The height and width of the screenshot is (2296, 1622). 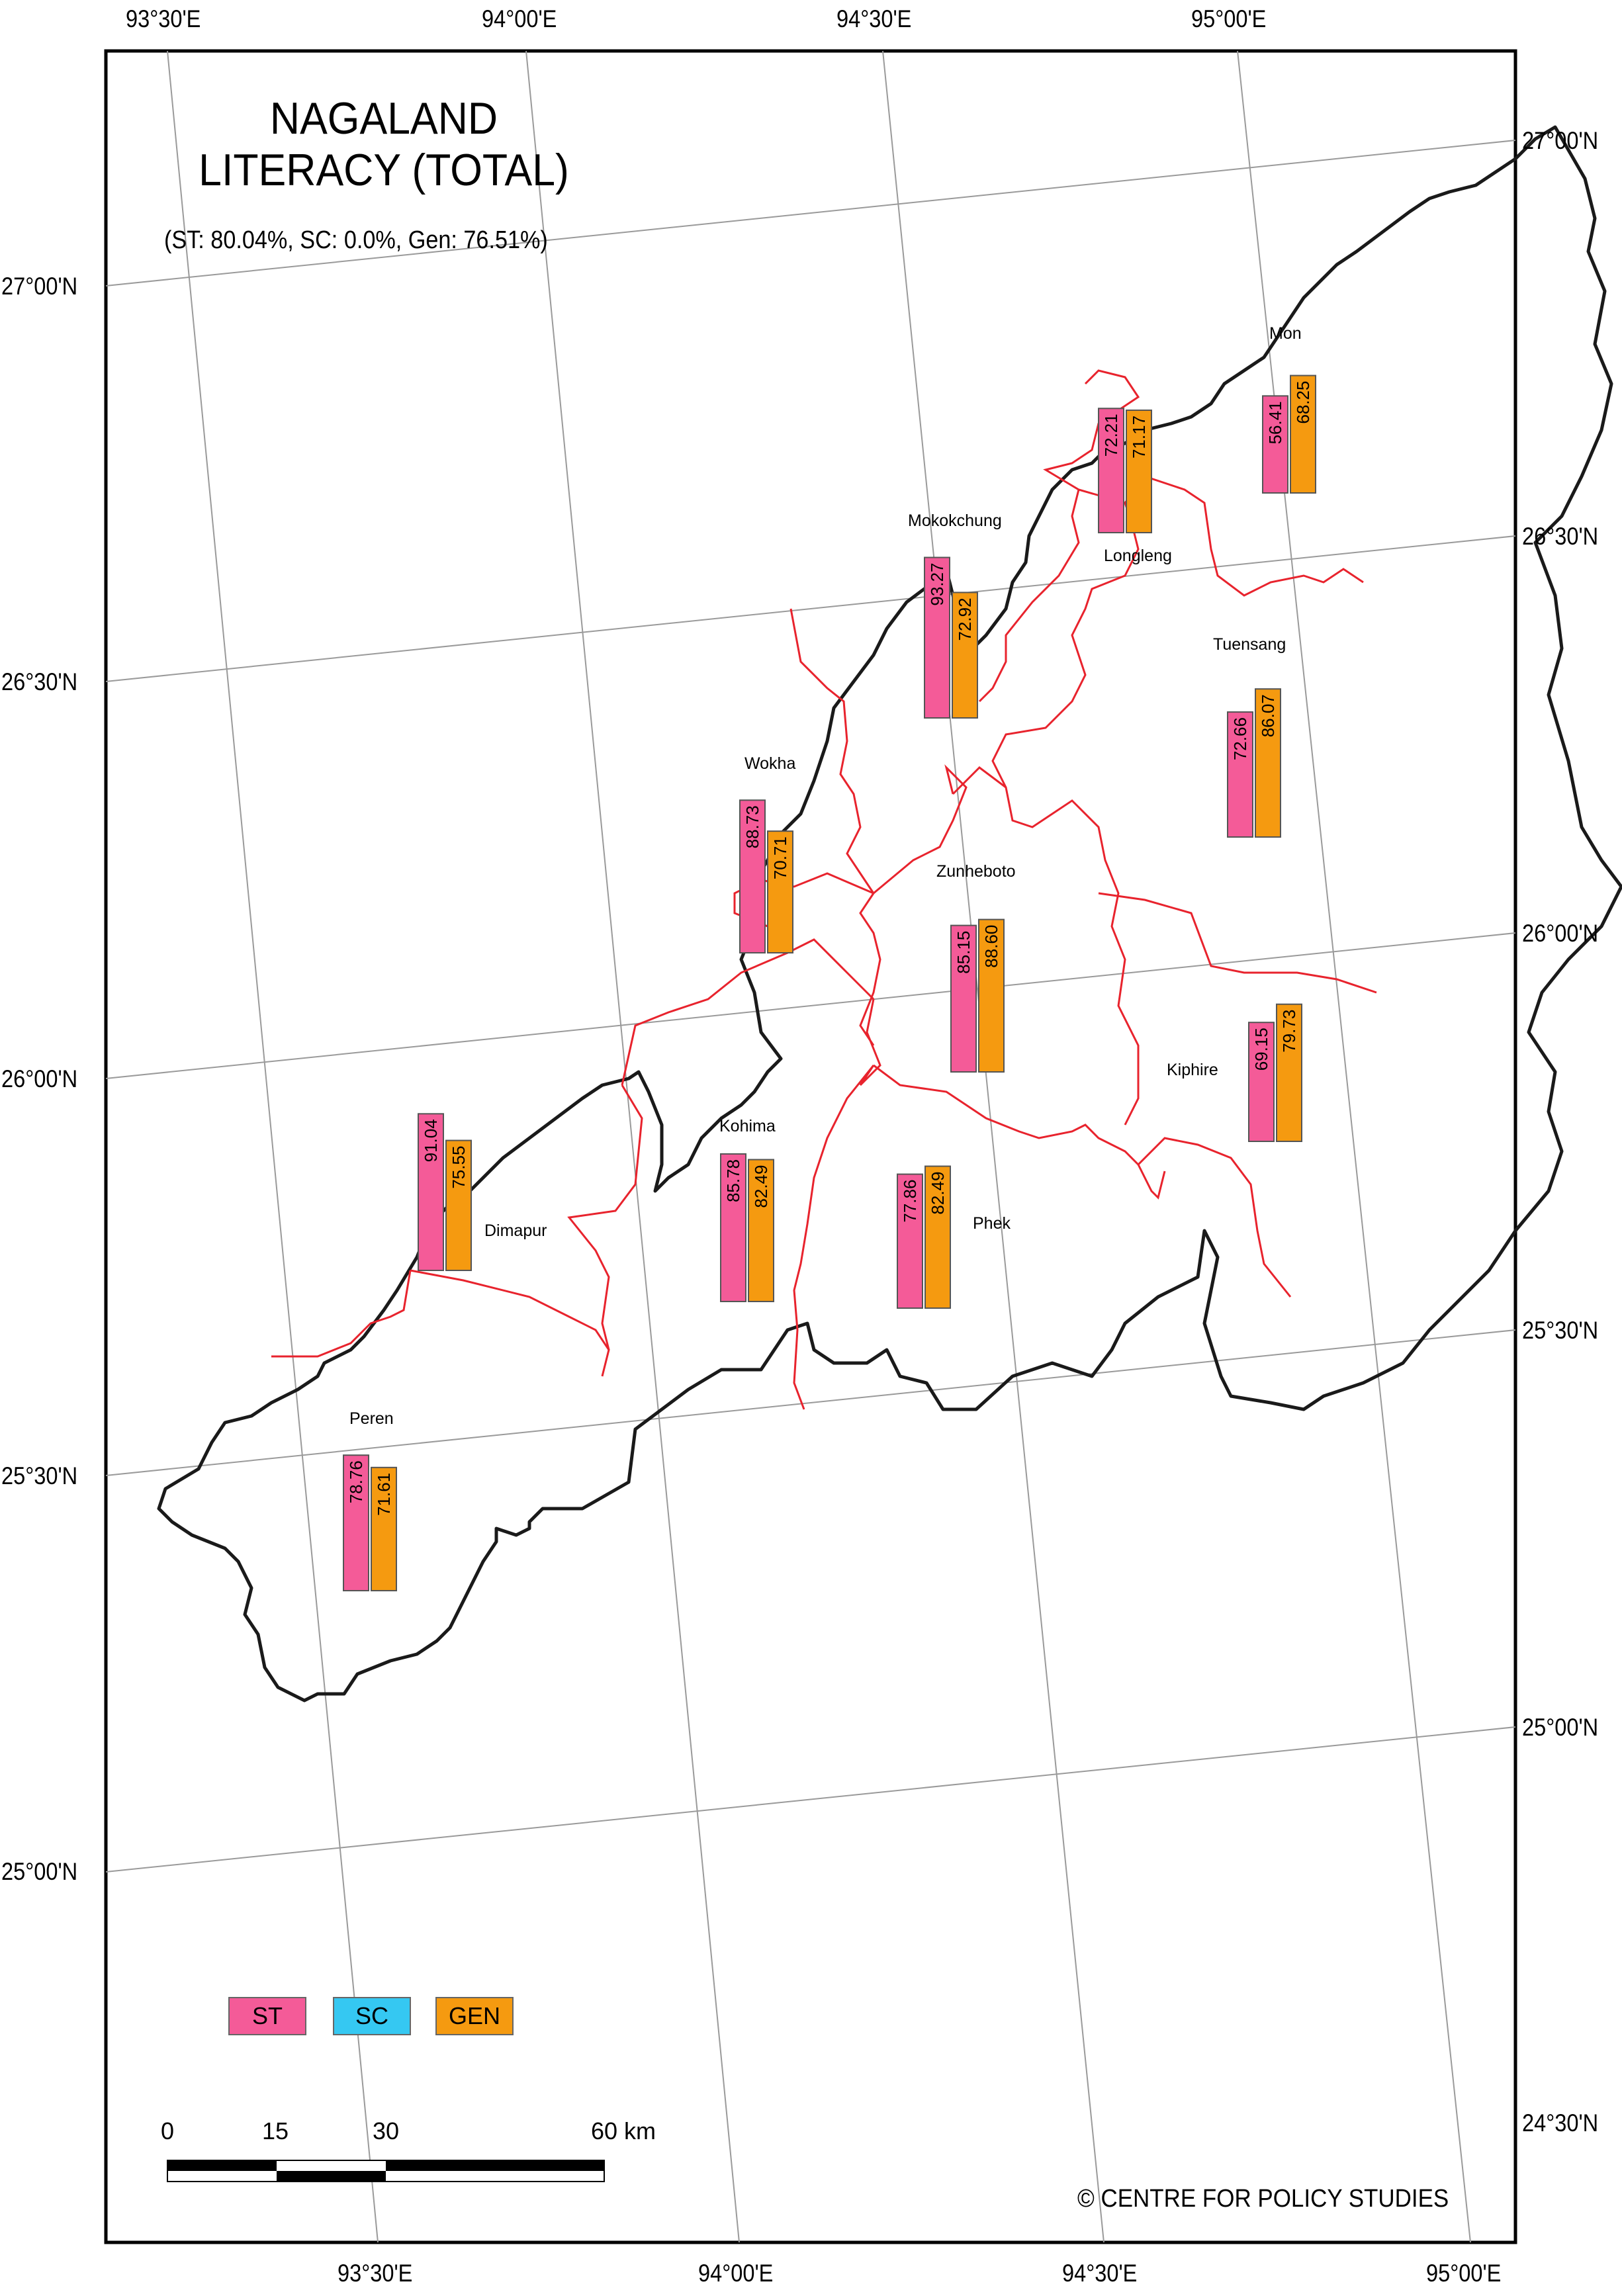 What do you see at coordinates (1561, 2123) in the screenshot?
I see `lat-label-right-6: 24°30'N` at bounding box center [1561, 2123].